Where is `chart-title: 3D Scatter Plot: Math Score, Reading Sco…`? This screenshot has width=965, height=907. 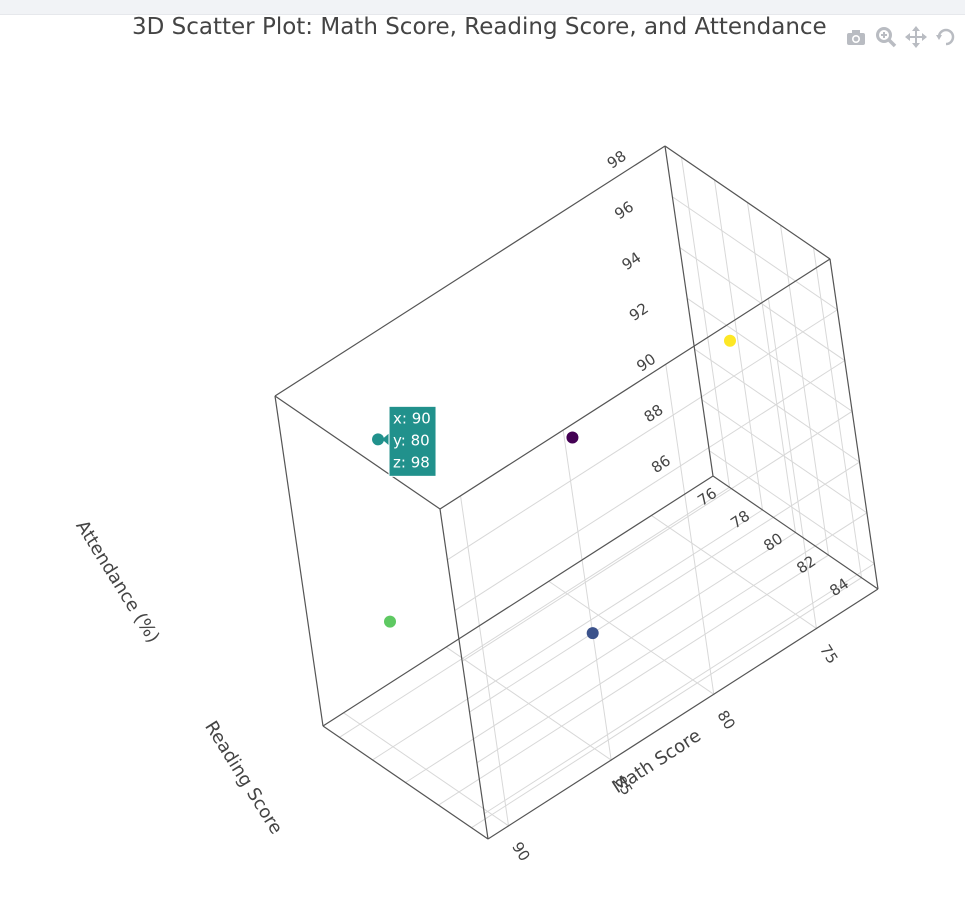 chart-title: 3D Scatter Plot: Math Score, Reading Sco… is located at coordinates (479, 27).